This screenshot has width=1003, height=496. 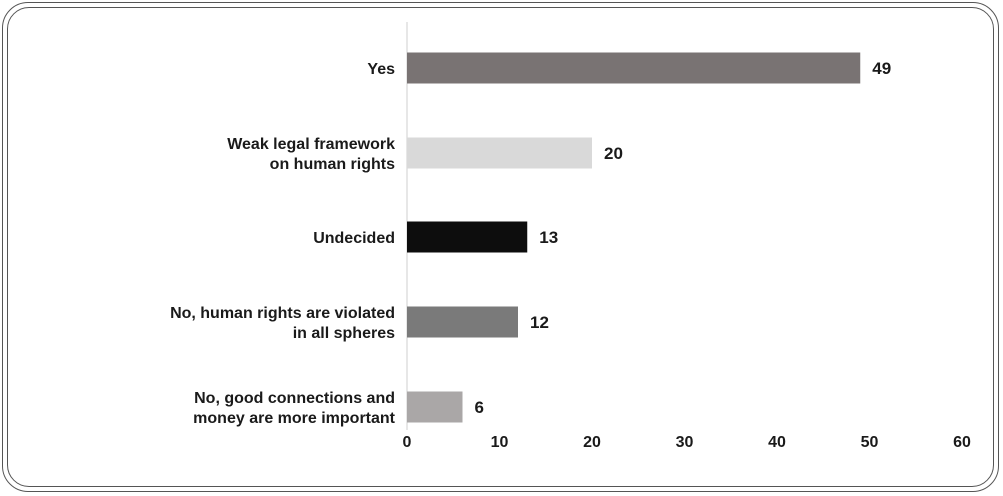 What do you see at coordinates (311, 154) in the screenshot?
I see `category-label-1: Weak legal framework on human rights` at bounding box center [311, 154].